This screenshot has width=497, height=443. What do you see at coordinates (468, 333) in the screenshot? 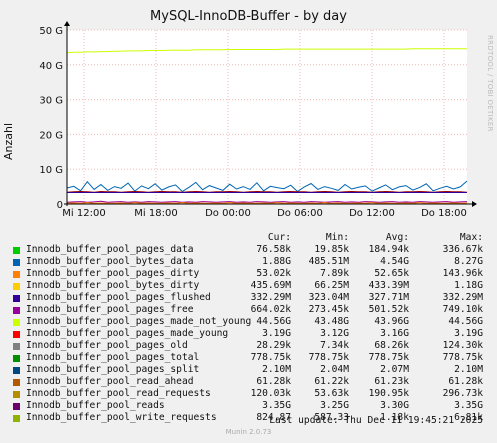
I see `legend-max: 3.19G` at bounding box center [468, 333].